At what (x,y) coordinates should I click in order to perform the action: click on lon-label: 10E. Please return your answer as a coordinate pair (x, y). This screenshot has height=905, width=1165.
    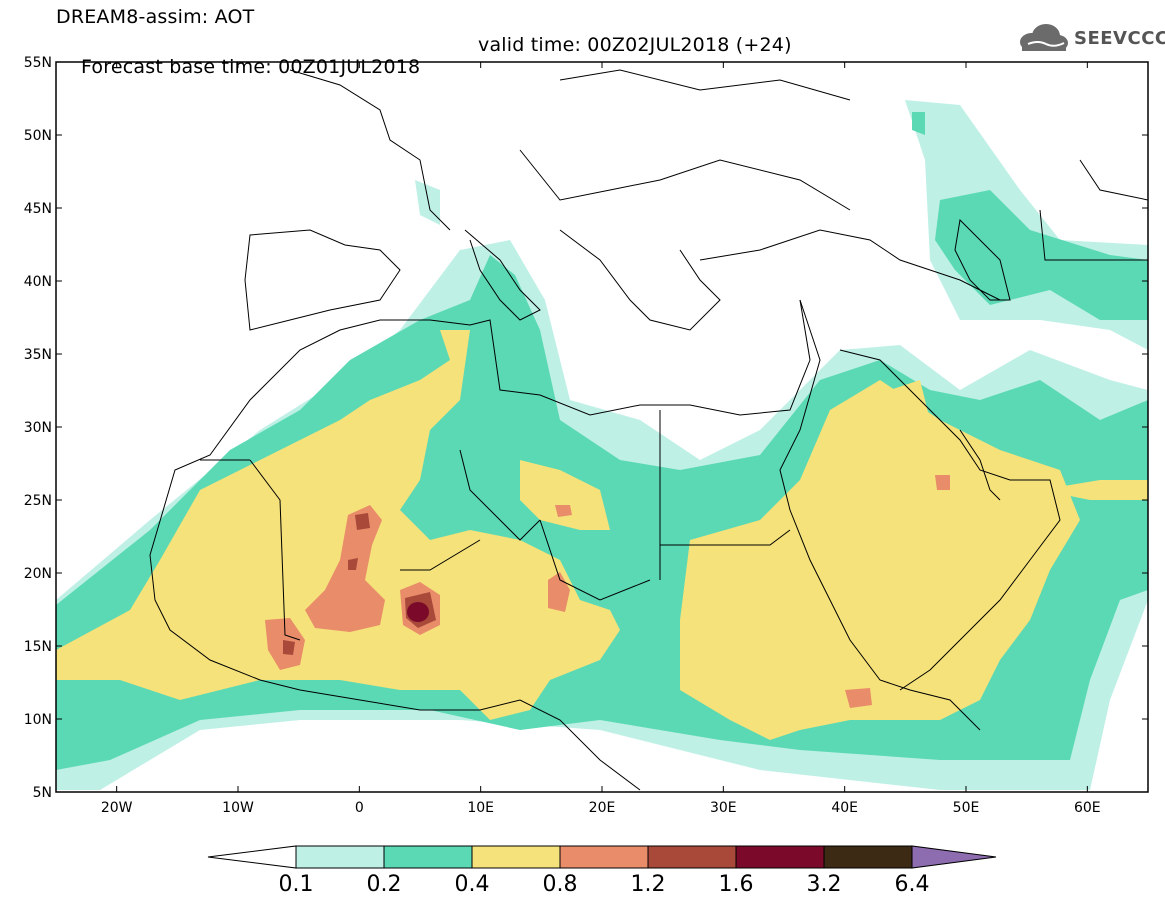
    Looking at the image, I should click on (480, 808).